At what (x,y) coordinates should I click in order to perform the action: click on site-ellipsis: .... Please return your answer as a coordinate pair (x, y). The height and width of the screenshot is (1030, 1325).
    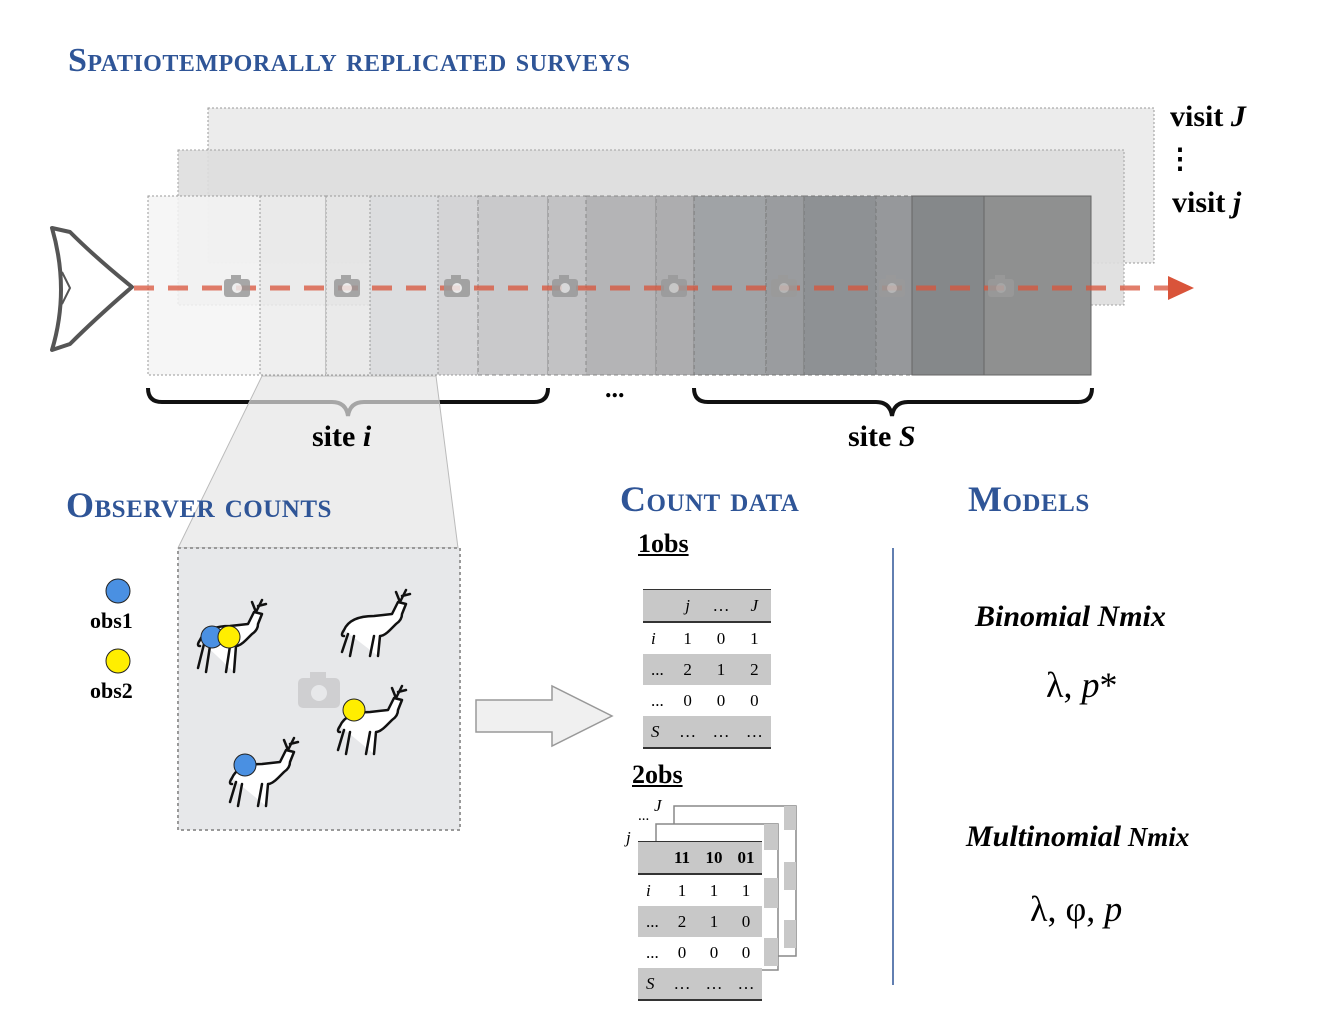
    Looking at the image, I should click on (615, 388).